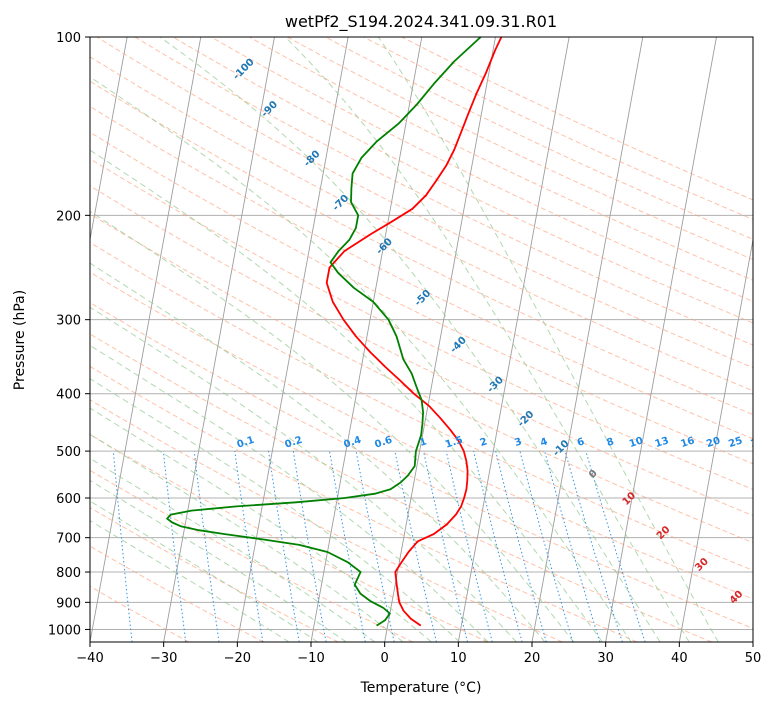 The height and width of the screenshot is (712, 775). I want to click on x-tick-label: −10, so click(310, 658).